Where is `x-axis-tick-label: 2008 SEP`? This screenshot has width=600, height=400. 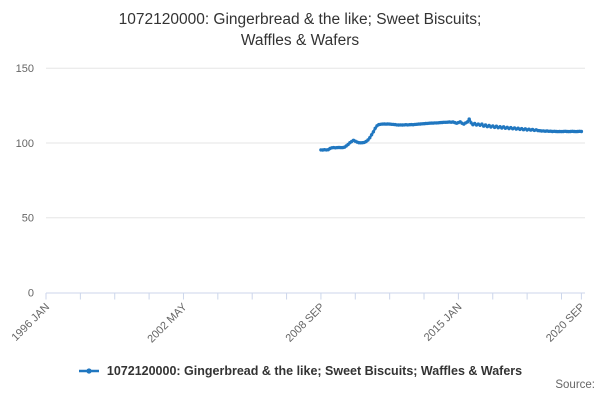 x-axis-tick-label: 2008 SEP is located at coordinates (306, 323).